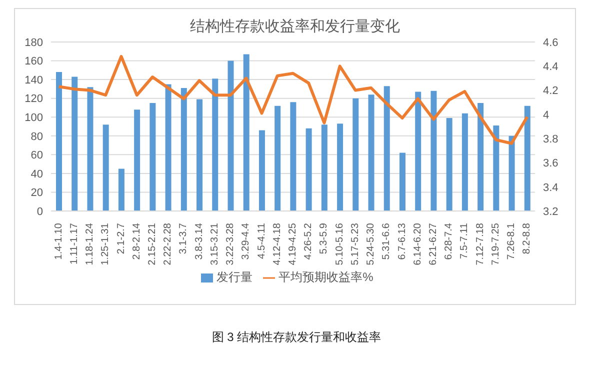 The height and width of the screenshot is (375, 593). I want to click on x-tick-label: 5.17-5.23, so click(355, 244).